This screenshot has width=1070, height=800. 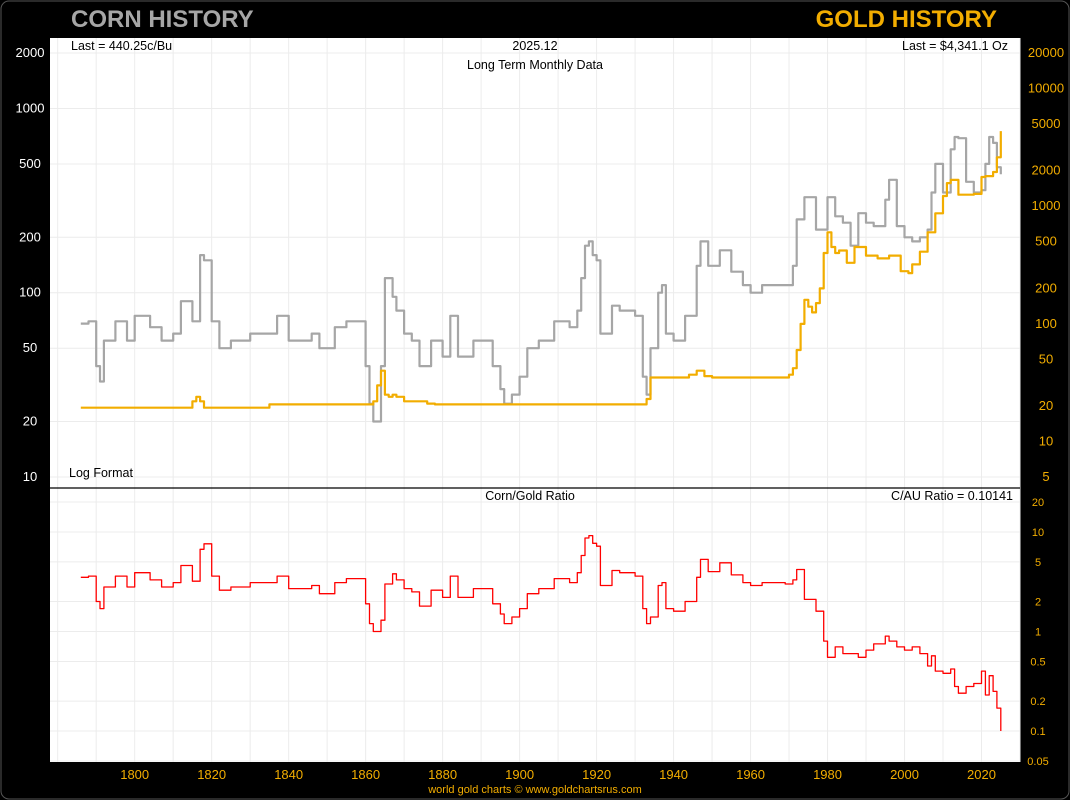 What do you see at coordinates (30, 107) in the screenshot?
I see `left-axis-tick-label: 1000` at bounding box center [30, 107].